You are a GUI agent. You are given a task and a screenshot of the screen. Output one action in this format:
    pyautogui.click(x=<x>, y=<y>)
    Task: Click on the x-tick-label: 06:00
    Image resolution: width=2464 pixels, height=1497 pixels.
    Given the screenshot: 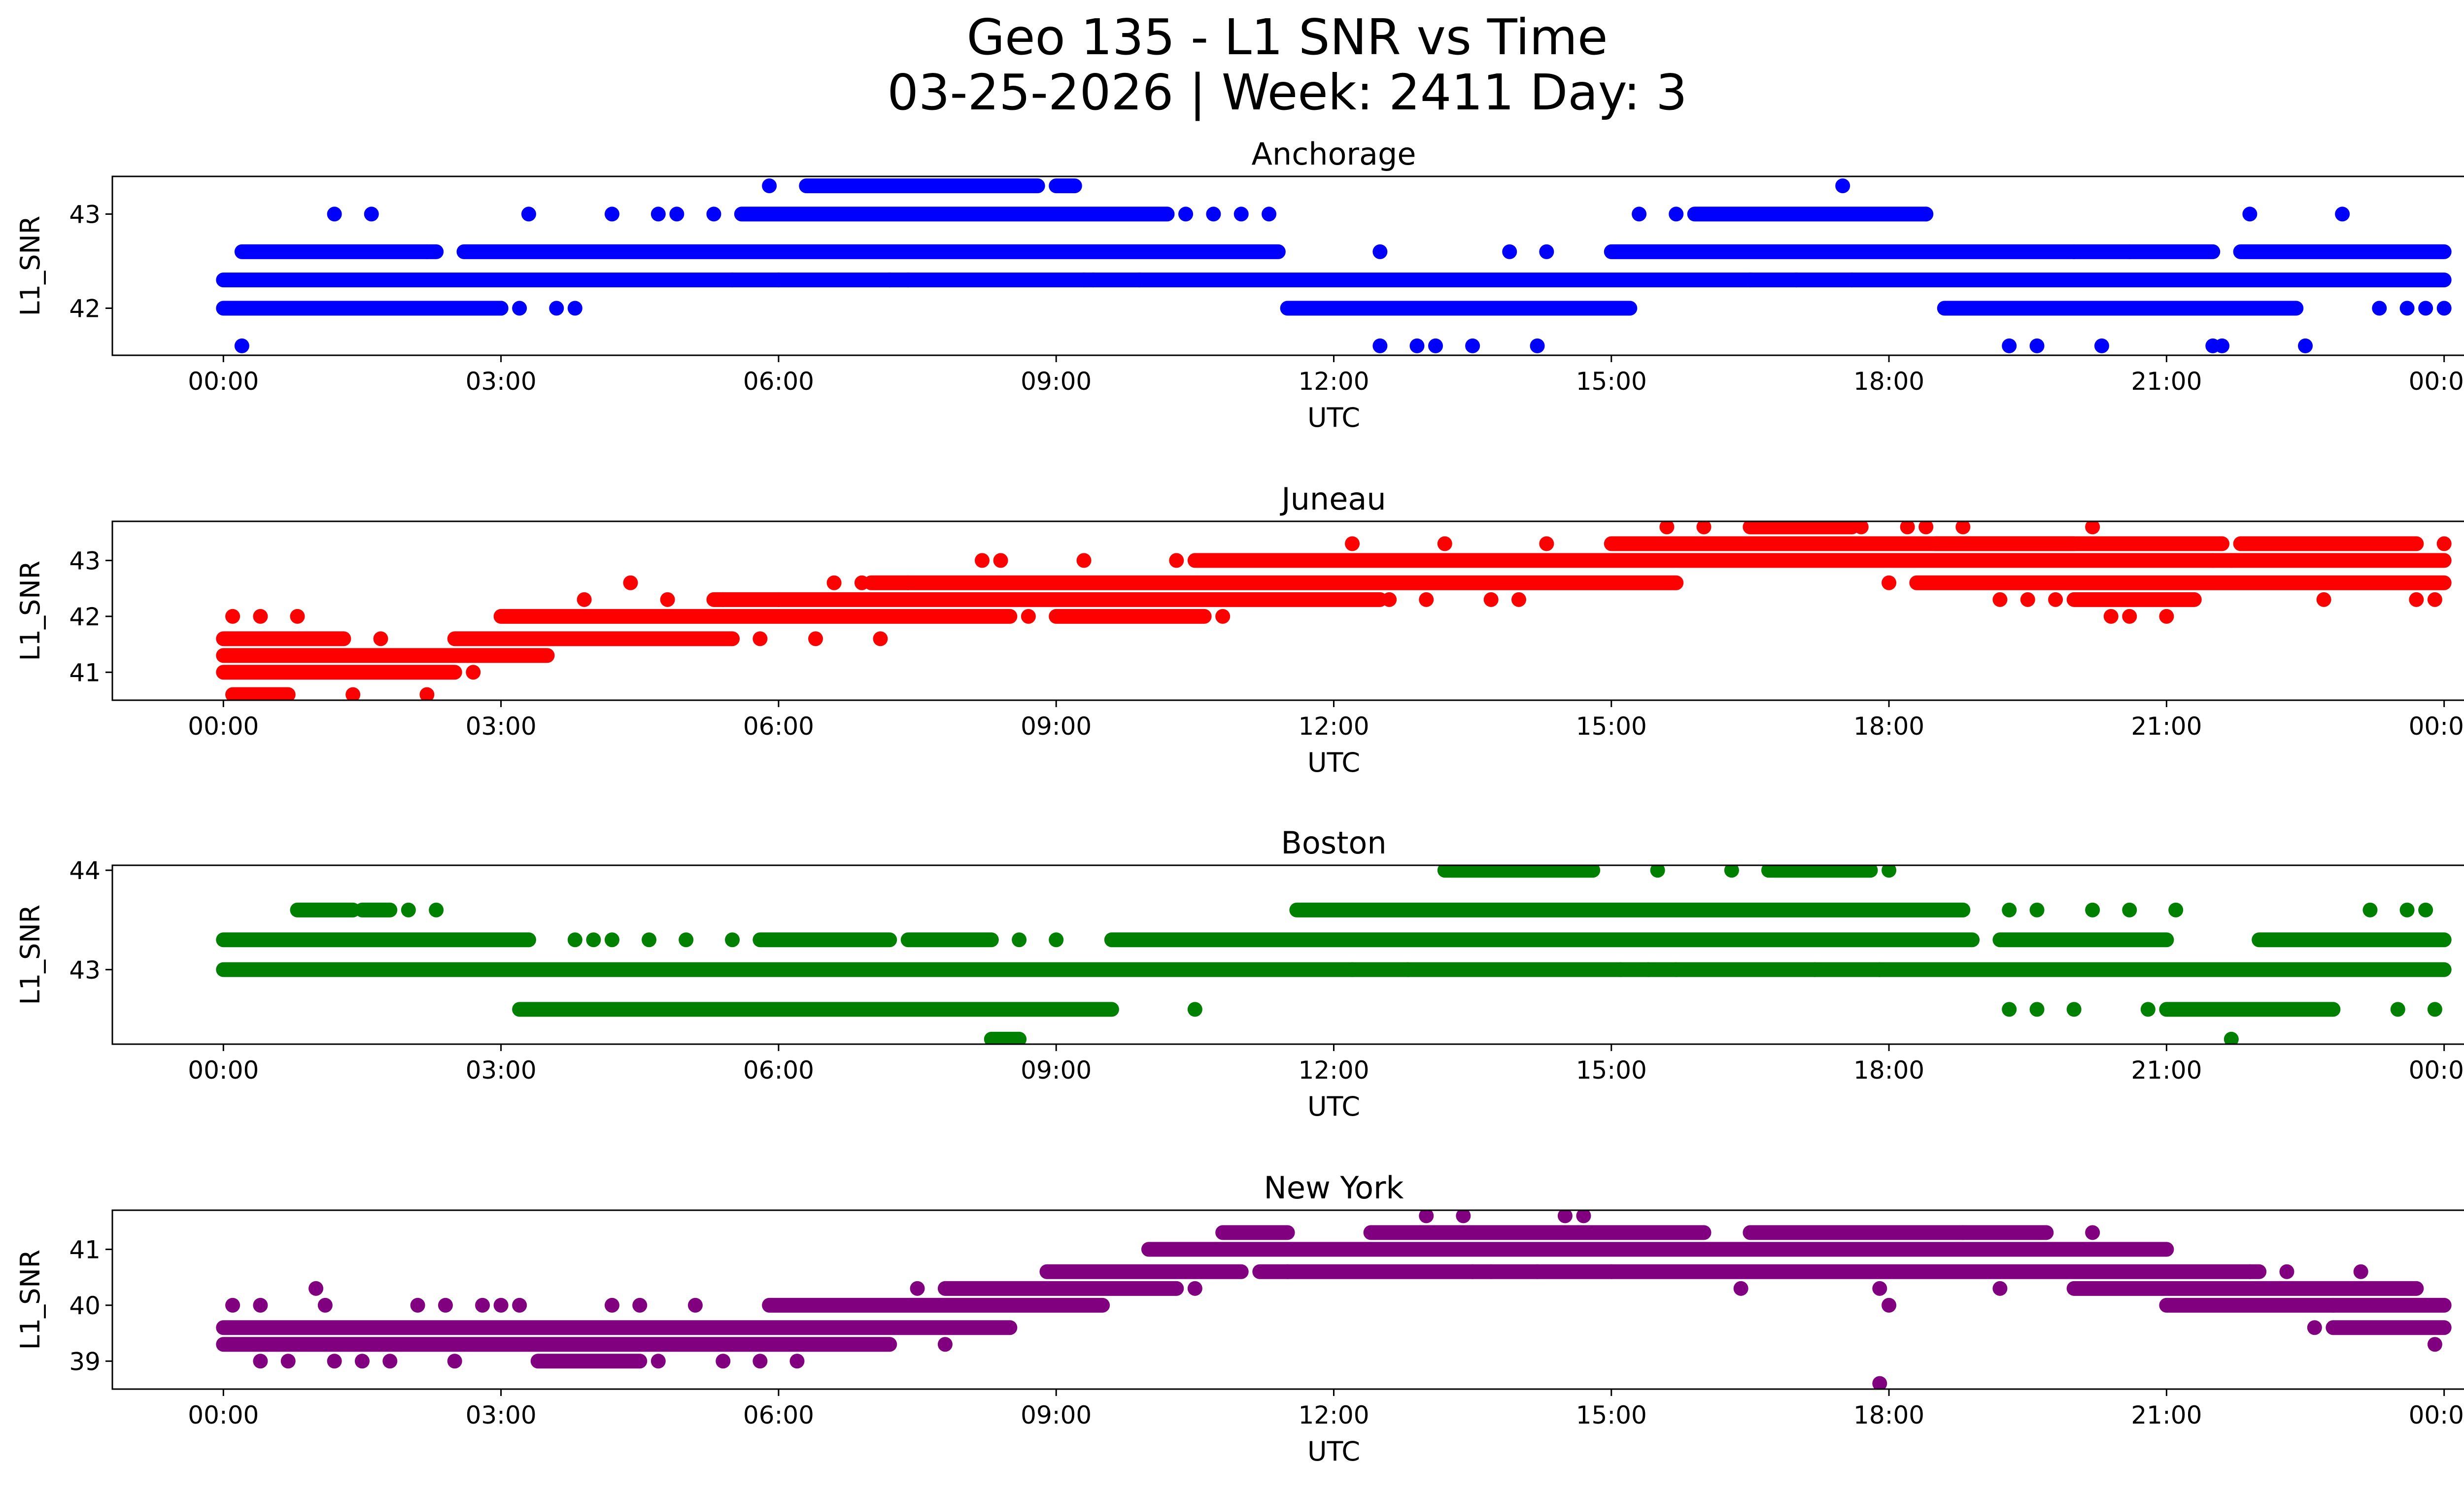 What is the action you would take?
    pyautogui.click(x=778, y=1070)
    